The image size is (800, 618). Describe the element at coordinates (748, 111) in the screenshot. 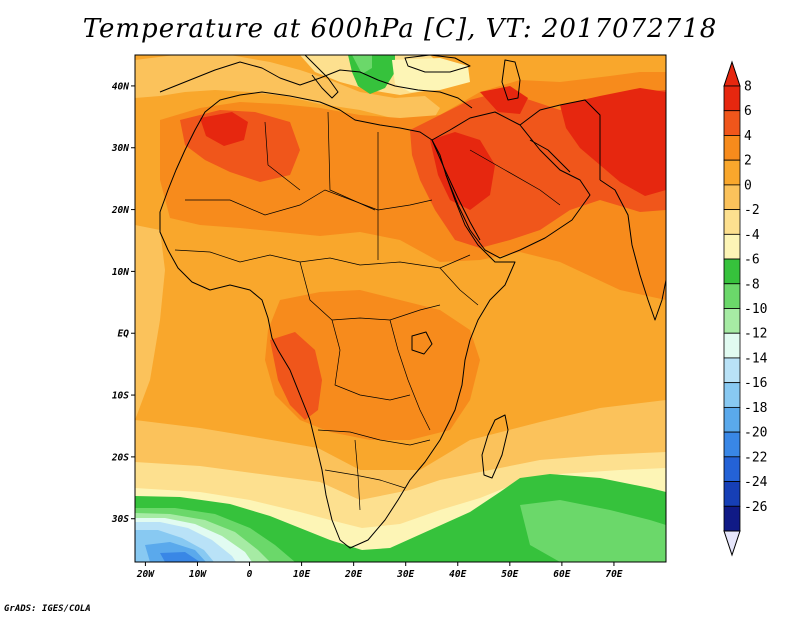

I see `colorbar-label: 6` at that location.